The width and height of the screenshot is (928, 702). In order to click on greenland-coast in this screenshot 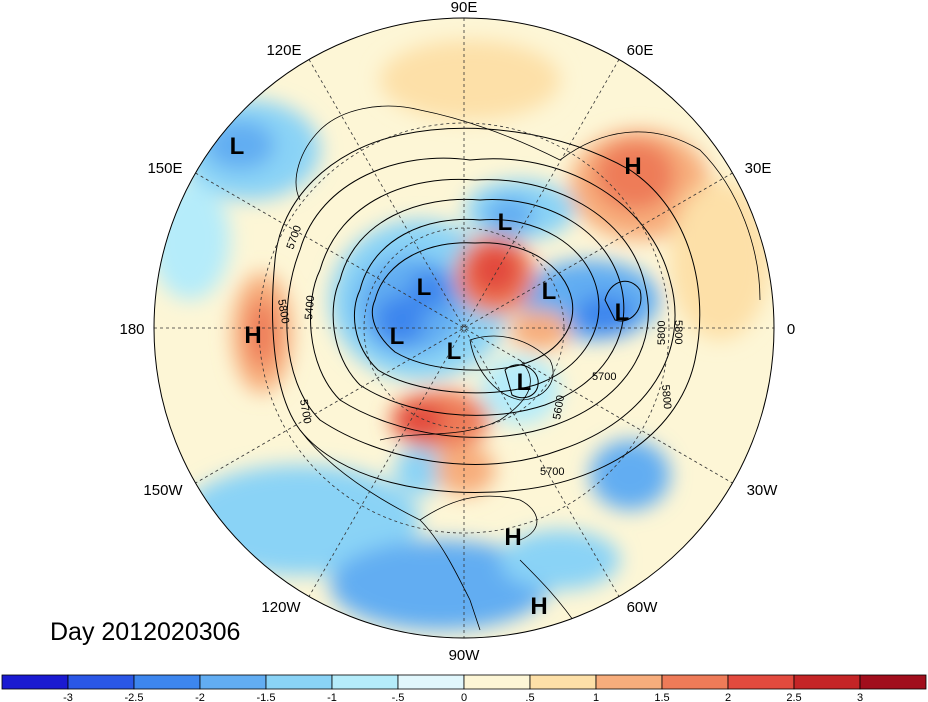, I will do `click(511, 368)`.